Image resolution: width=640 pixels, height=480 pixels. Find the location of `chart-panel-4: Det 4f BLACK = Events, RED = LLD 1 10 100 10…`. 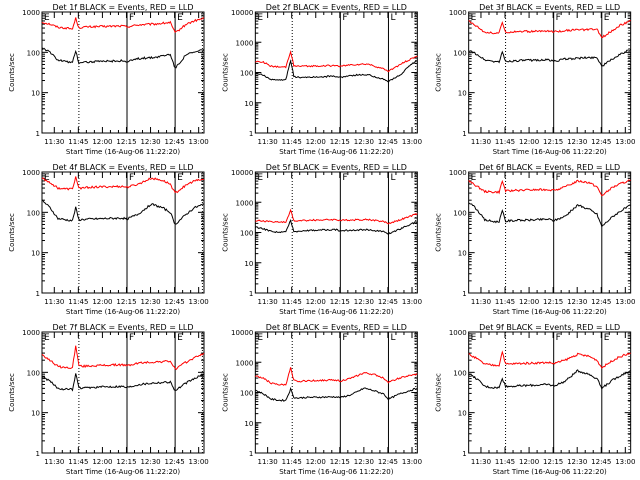

chart-panel-4: Det 4f BLACK = Events, RED = LLD 1 10 100 10… is located at coordinates (108, 239).